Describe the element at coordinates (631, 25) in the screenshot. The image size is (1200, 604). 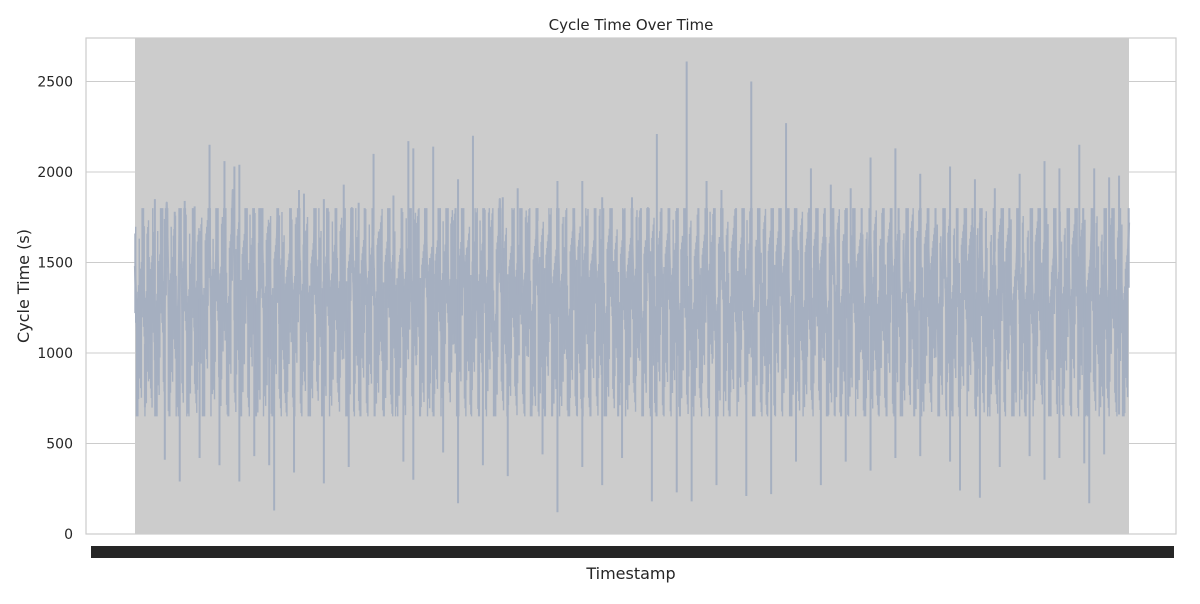
I see `chart-title: Cycle Time Over Time` at that location.